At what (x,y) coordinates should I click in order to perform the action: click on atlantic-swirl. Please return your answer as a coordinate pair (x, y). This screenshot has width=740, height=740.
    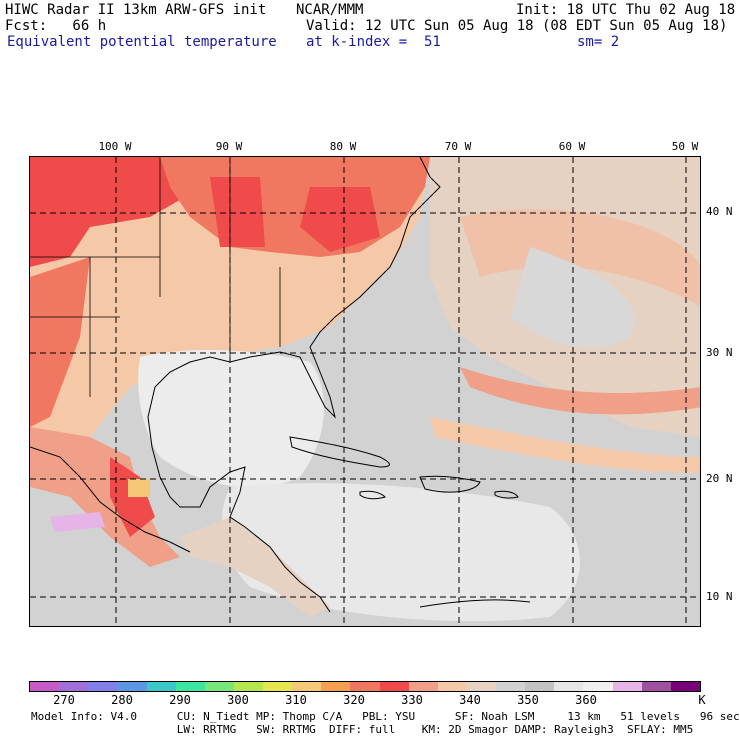
    Looking at the image, I should click on (572, 297).